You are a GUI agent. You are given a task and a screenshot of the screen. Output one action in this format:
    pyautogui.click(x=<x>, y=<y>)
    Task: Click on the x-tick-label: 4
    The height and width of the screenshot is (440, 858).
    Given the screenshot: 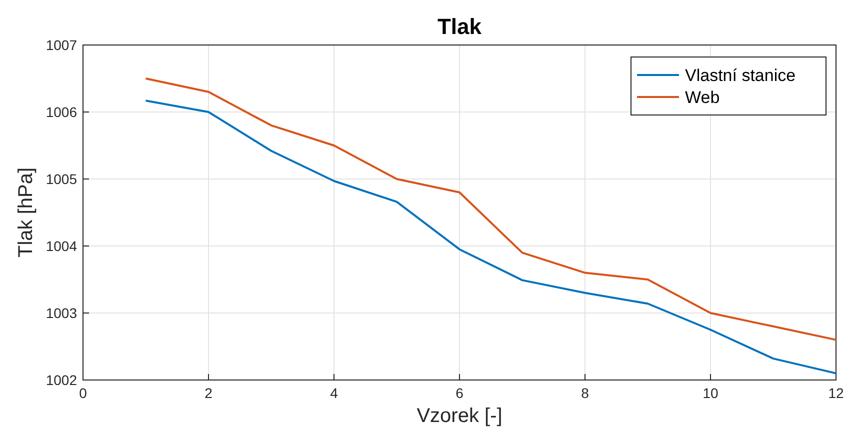 What is the action you would take?
    pyautogui.click(x=334, y=393)
    